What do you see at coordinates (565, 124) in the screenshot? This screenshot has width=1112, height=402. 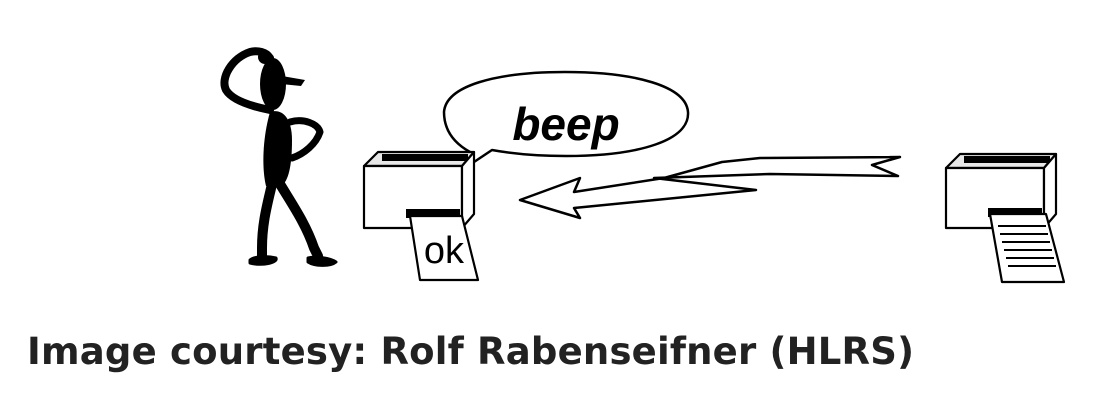 I see `speech-bubble-text: beep` at bounding box center [565, 124].